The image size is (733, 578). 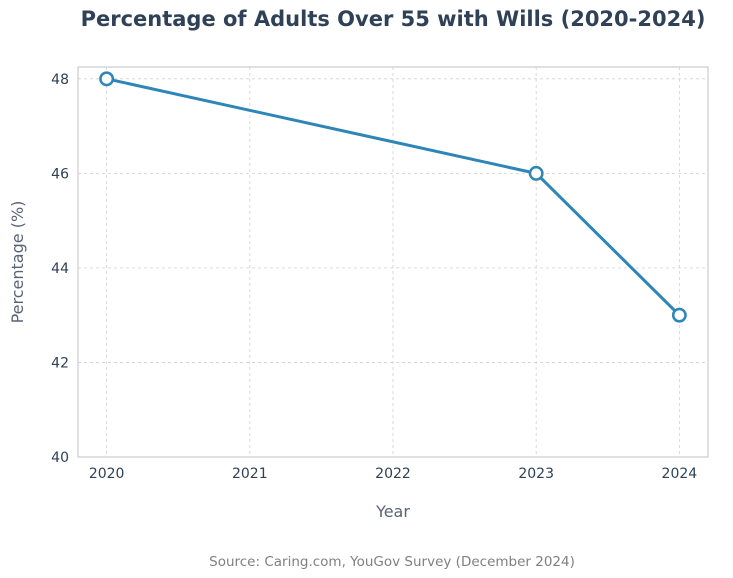 I want to click on y-axis-label: Percentage (%), so click(x=17, y=262).